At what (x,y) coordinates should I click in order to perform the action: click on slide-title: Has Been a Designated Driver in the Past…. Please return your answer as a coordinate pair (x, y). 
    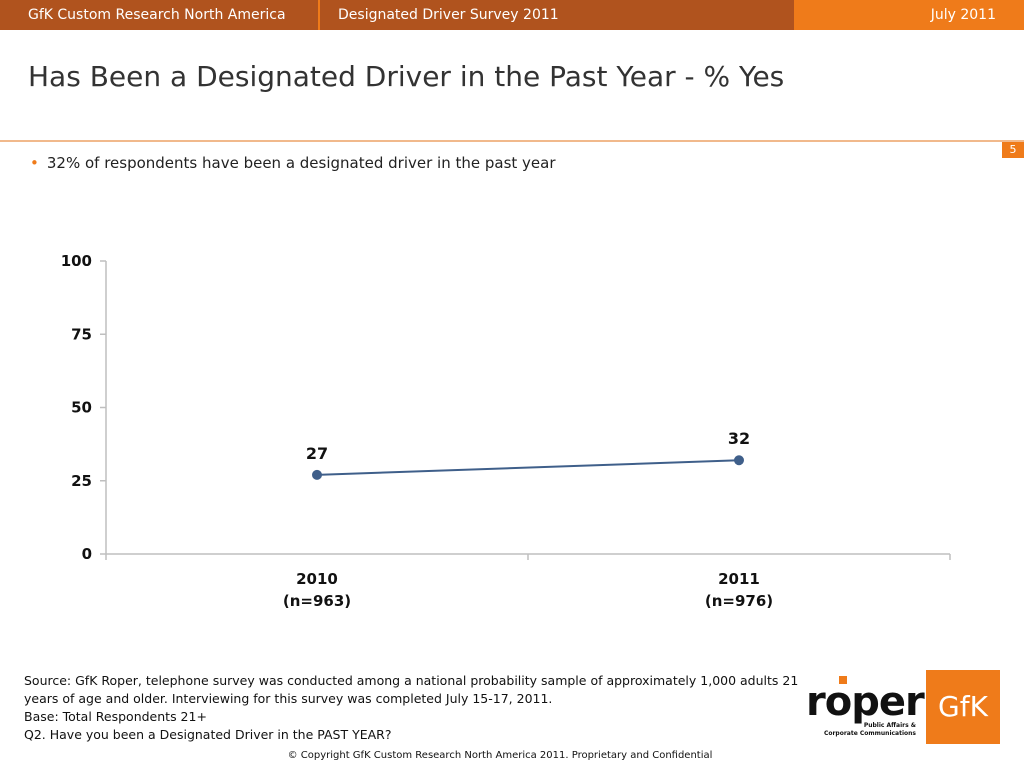
    Looking at the image, I should click on (406, 76).